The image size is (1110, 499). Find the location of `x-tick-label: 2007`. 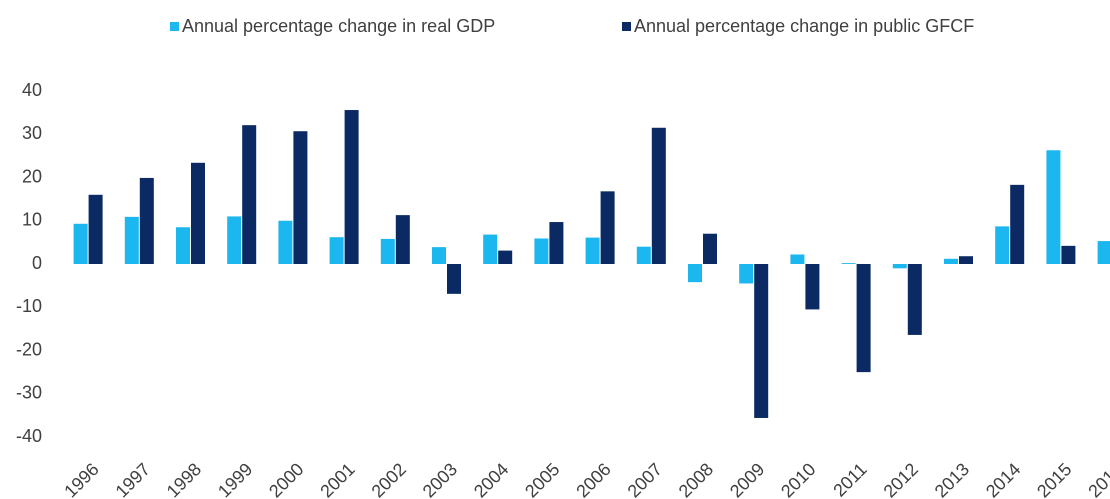

x-tick-label: 2007 is located at coordinates (645, 479).